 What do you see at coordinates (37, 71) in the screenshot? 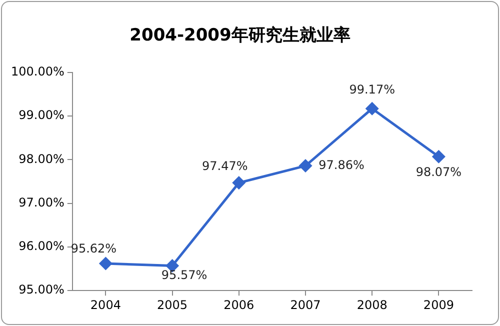
I see `y-tick-label: 100.00%` at bounding box center [37, 71].